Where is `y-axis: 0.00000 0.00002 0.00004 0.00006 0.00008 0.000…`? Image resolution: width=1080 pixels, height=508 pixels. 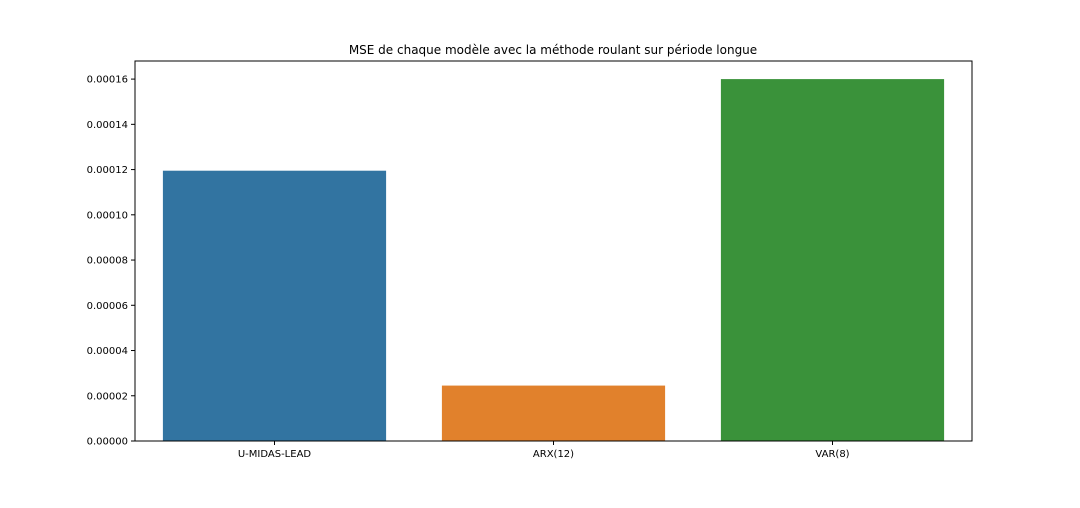
y-axis: 0.00000 0.00002 0.00004 0.00006 0.00008 0.000… is located at coordinates (111, 261).